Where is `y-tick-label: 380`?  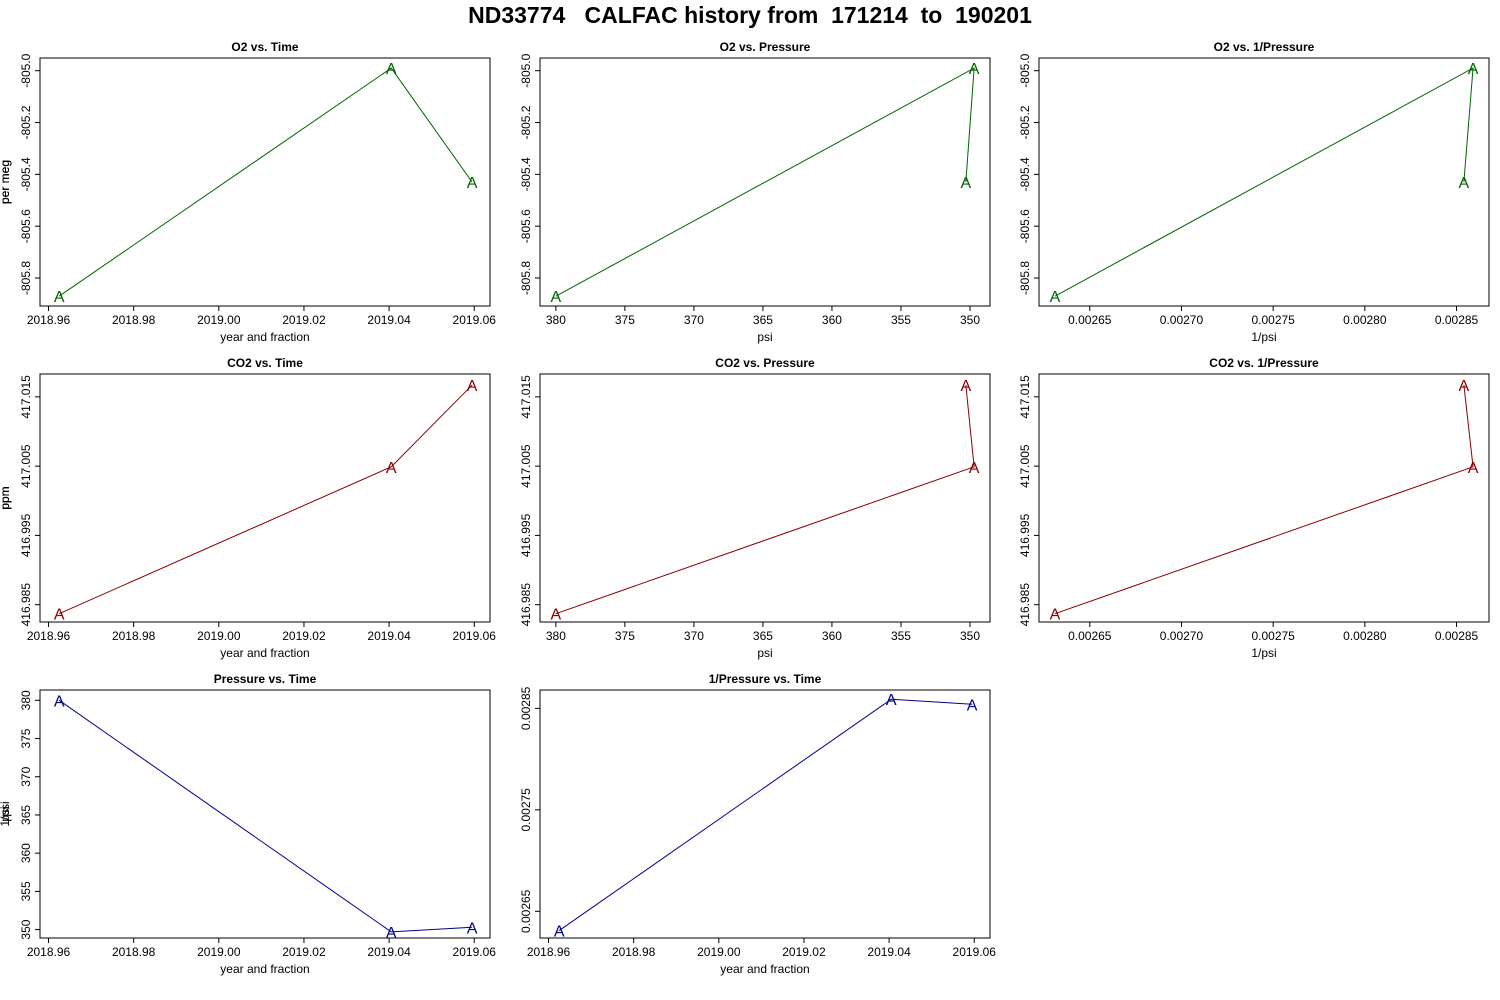
y-tick-label: 380 is located at coordinates (26, 700).